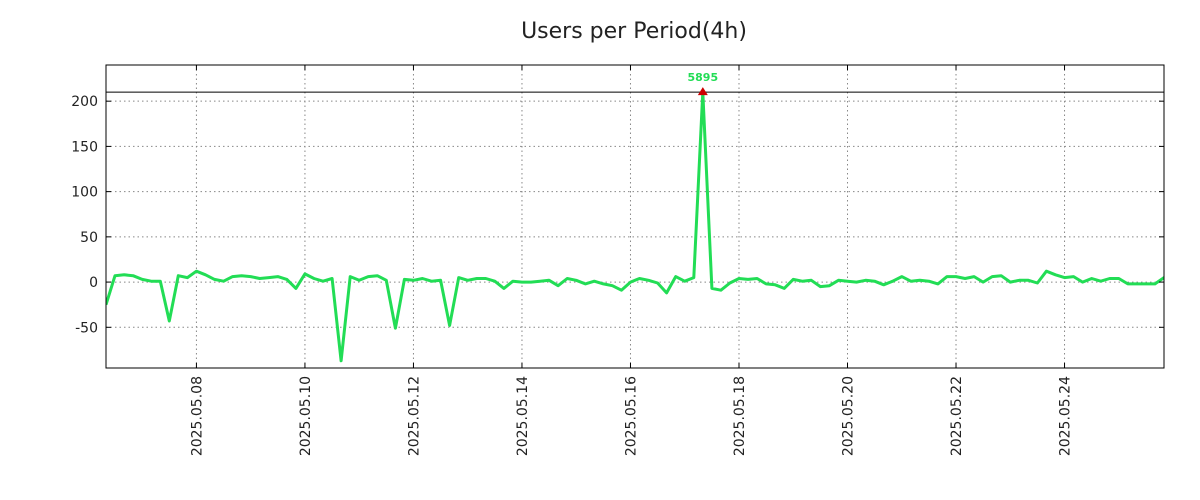  What do you see at coordinates (89, 238) in the screenshot?
I see `y-tick-label: 50` at bounding box center [89, 238].